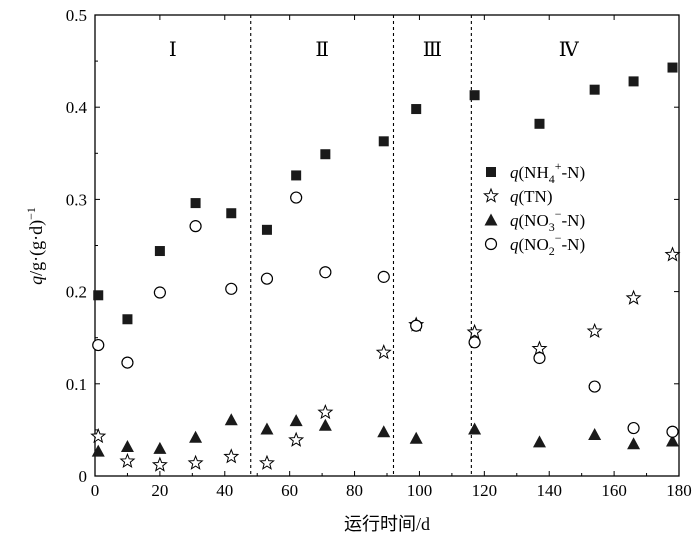  Describe the element at coordinates (536, 196) in the screenshot. I see `legend-pre: (TN)` at that location.